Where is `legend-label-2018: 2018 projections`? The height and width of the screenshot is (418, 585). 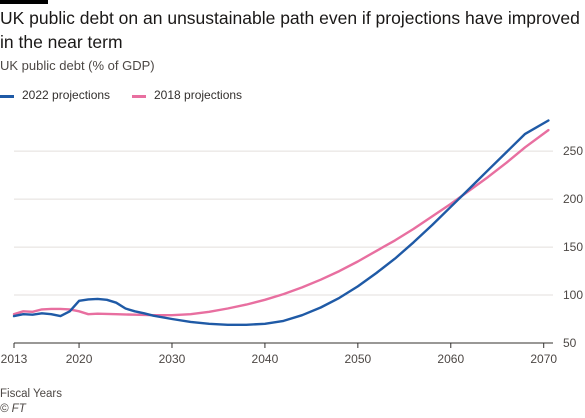 legend-label-2018: 2018 projections is located at coordinates (198, 95).